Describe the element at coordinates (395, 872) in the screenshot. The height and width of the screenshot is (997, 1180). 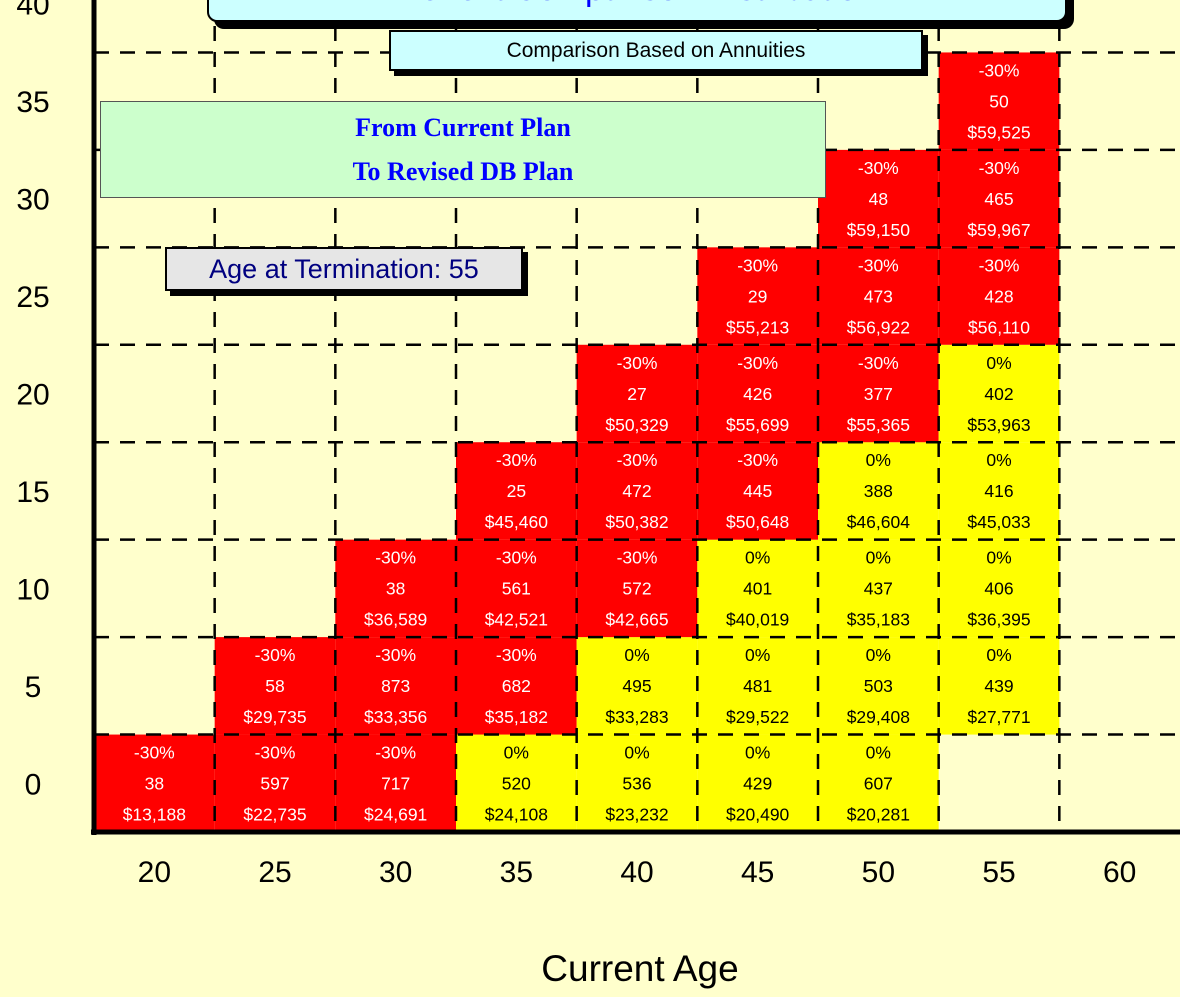
I see `x-tick-label: 30` at that location.